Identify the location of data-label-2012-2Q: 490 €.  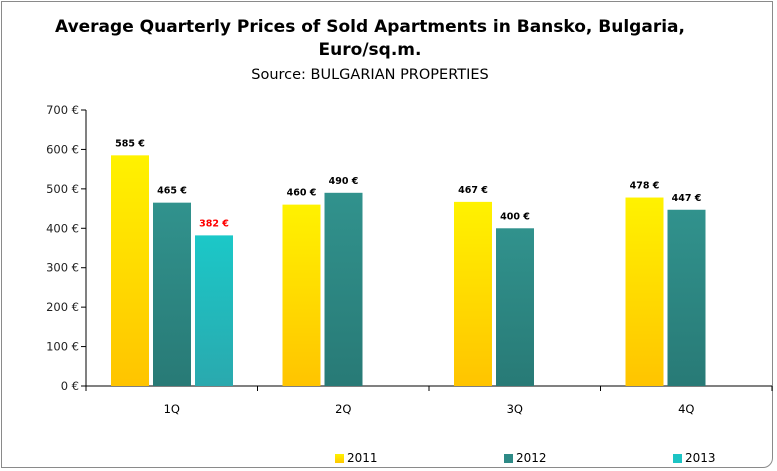
(344, 181).